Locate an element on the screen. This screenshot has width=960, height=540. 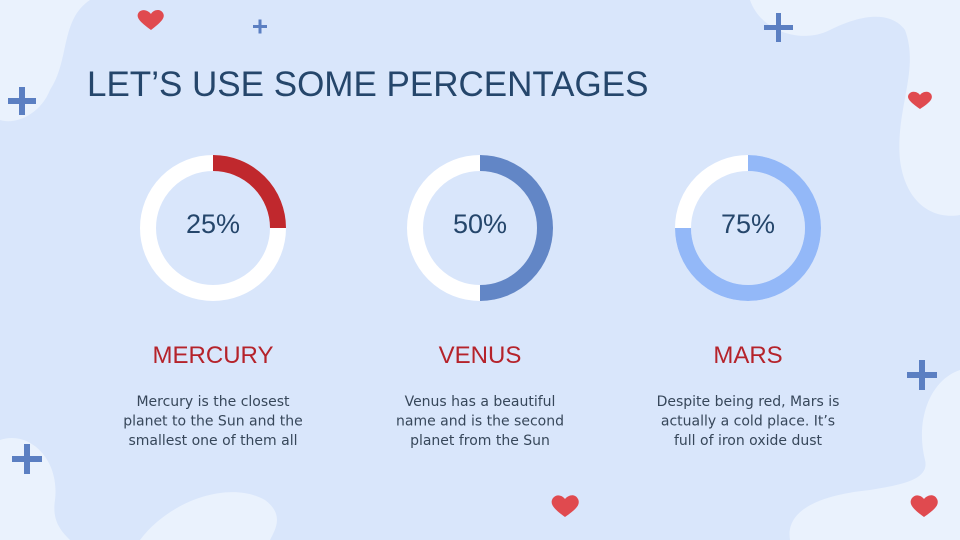
slide-title: LET’S USE SOME PERCENTAGES is located at coordinates (367, 84).